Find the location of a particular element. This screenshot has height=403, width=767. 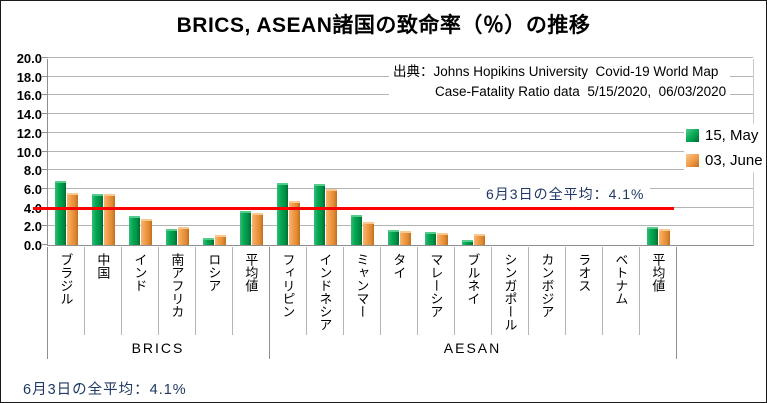

legend-swatch-may is located at coordinates (692, 135).